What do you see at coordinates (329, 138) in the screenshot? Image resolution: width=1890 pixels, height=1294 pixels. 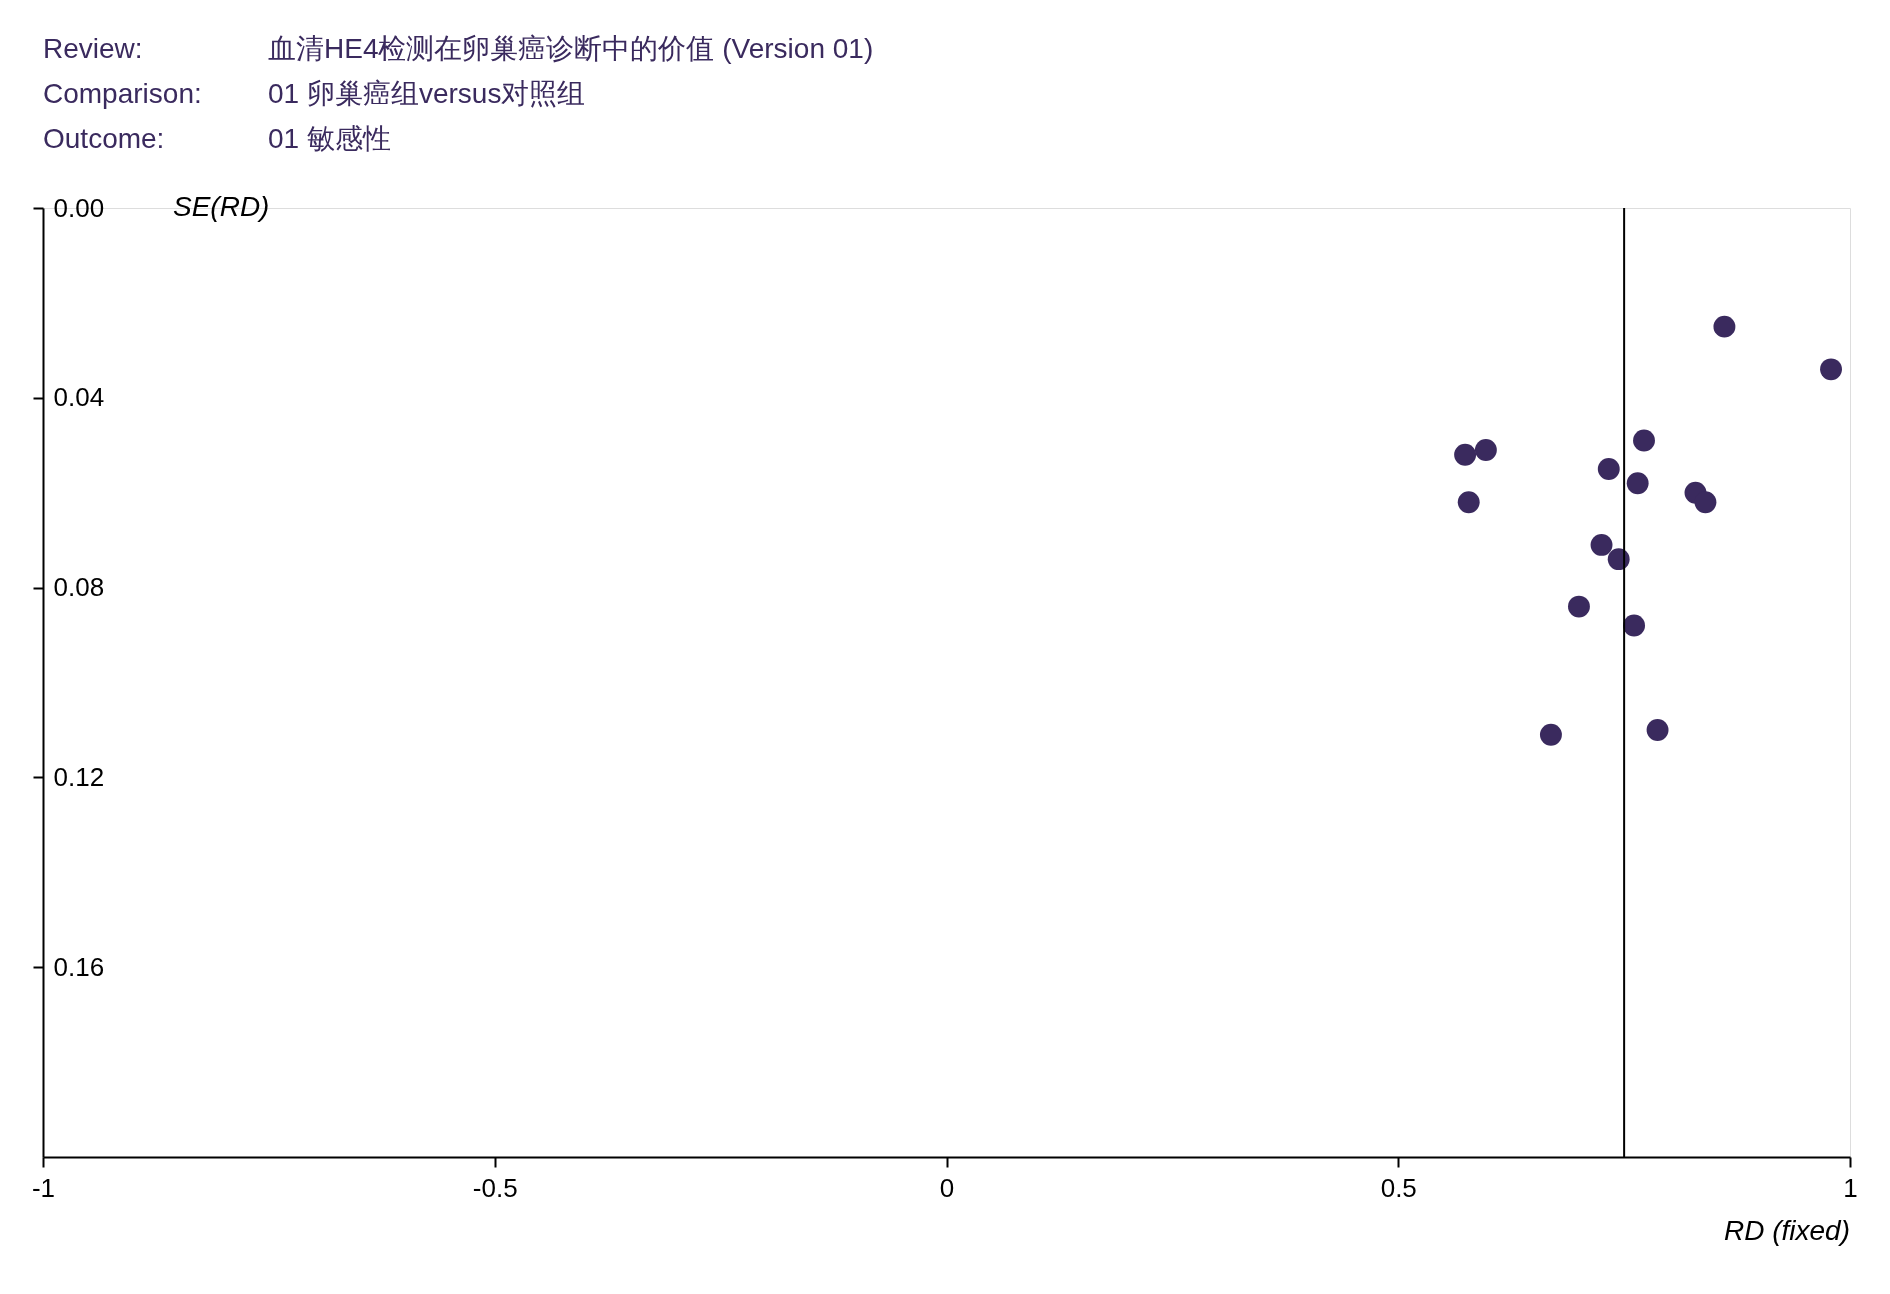 I see `text: 01 敏感性` at bounding box center [329, 138].